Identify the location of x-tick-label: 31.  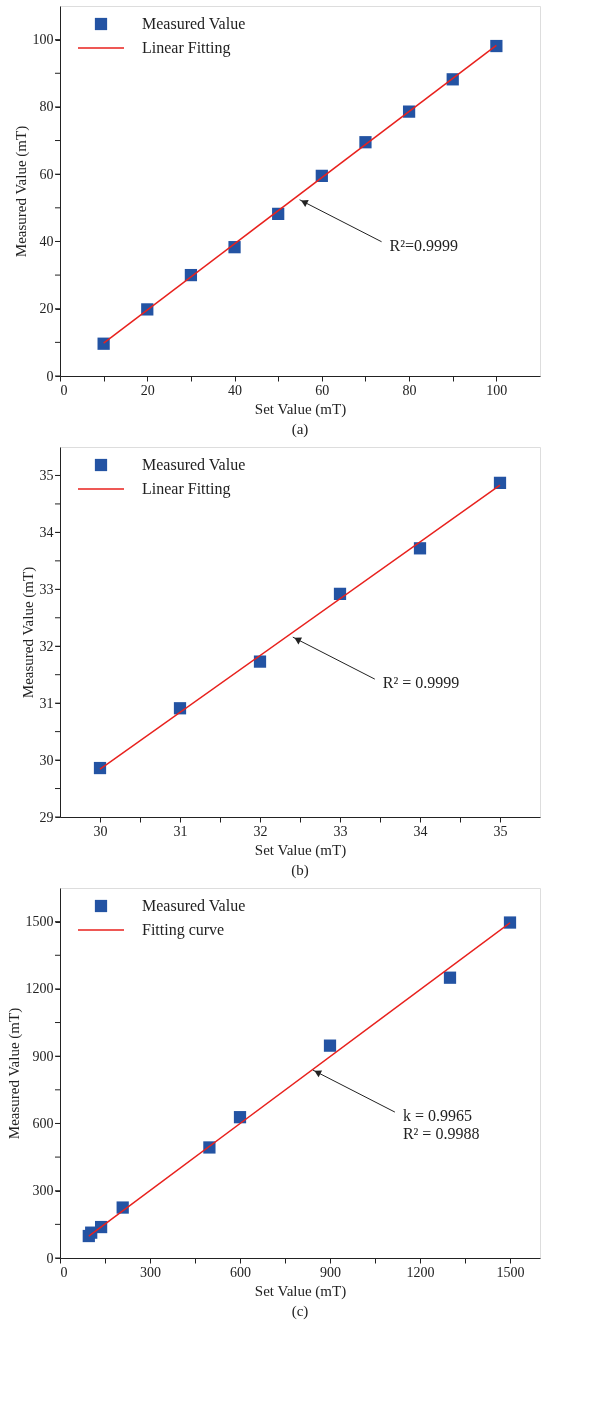
(180, 831).